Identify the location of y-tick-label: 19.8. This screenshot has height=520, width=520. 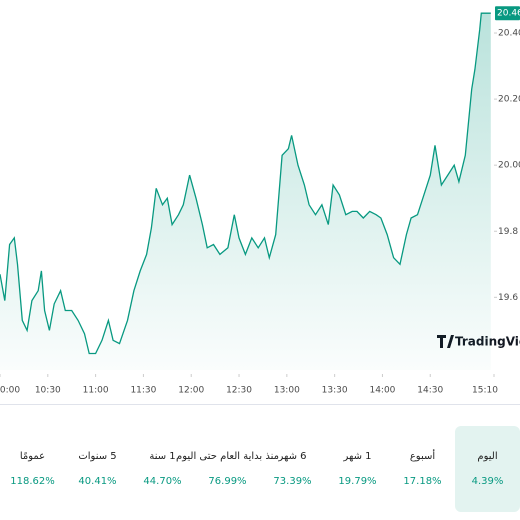
(508, 232).